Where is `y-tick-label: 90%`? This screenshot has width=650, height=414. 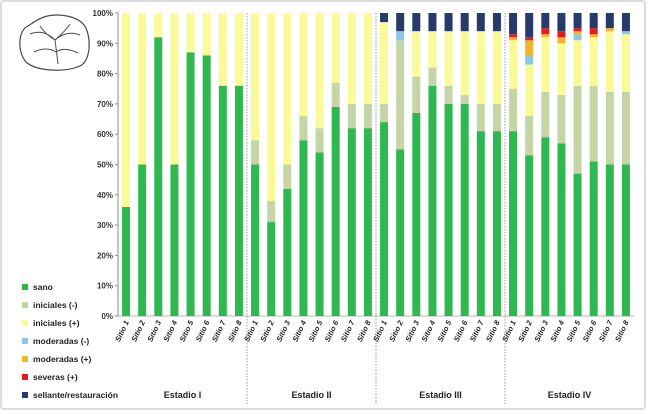 y-tick-label: 90% is located at coordinates (105, 43).